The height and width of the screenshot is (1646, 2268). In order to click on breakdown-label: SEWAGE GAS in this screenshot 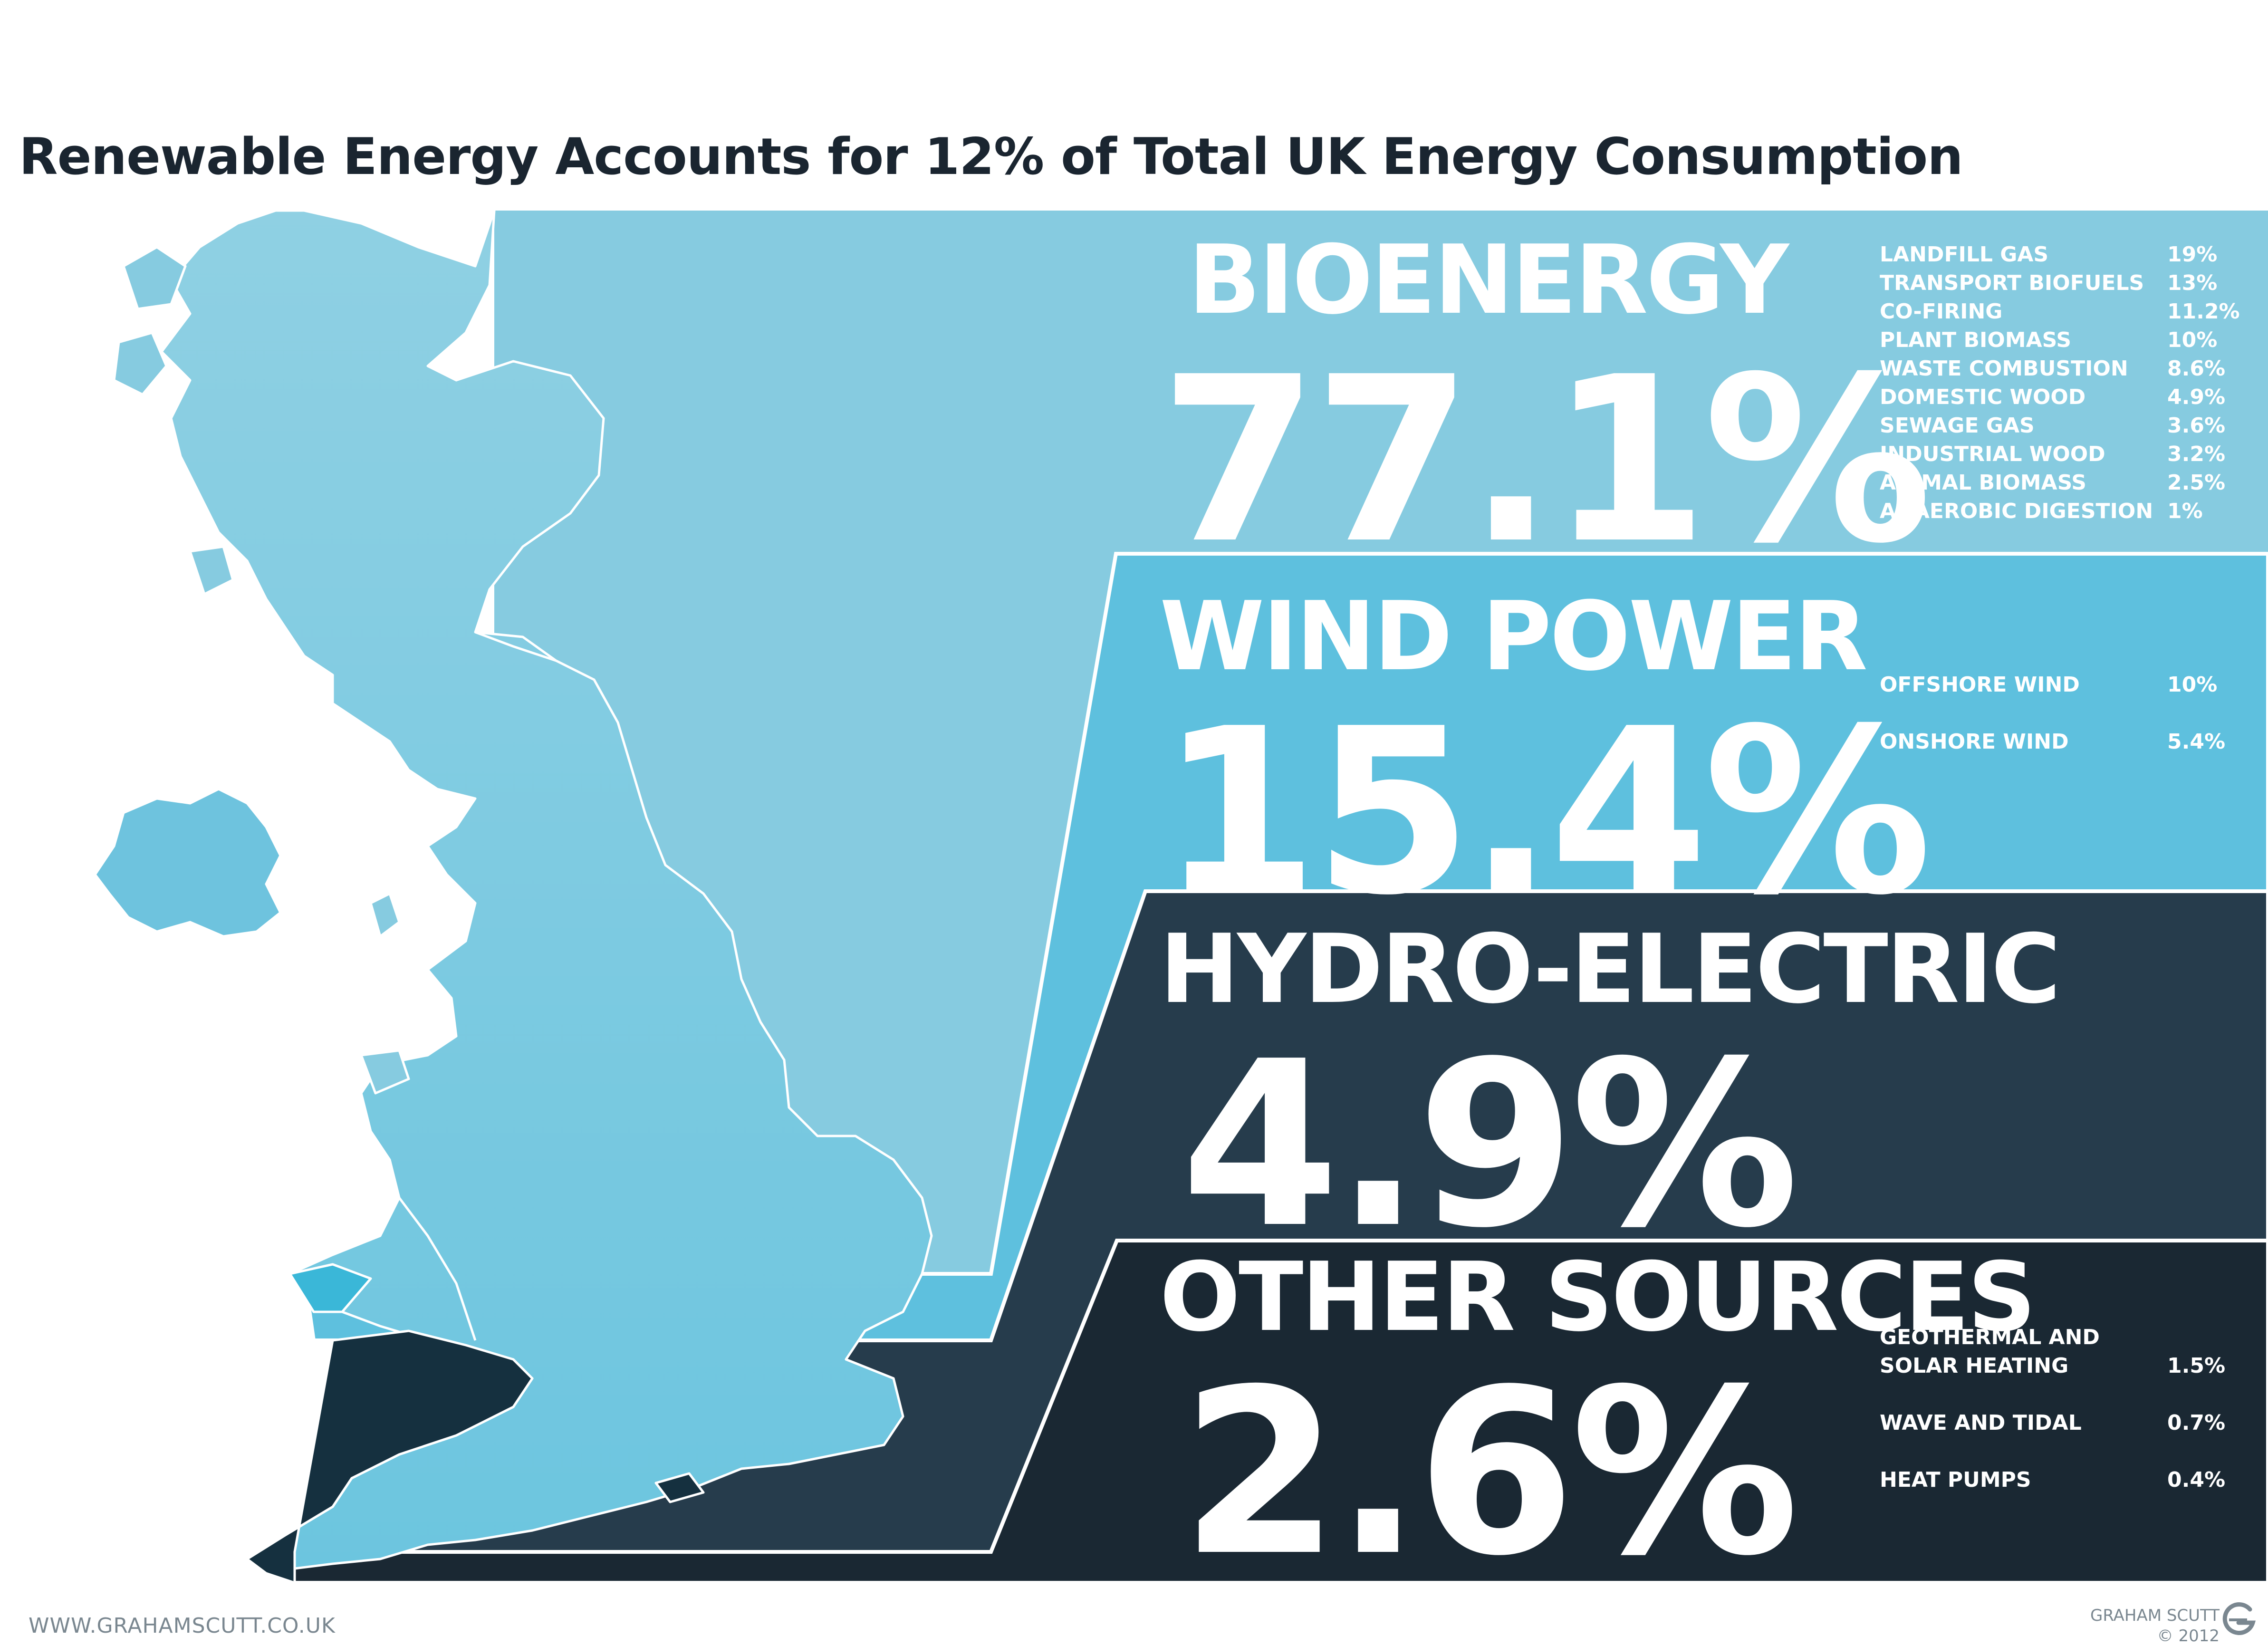, I will do `click(1957, 426)`.